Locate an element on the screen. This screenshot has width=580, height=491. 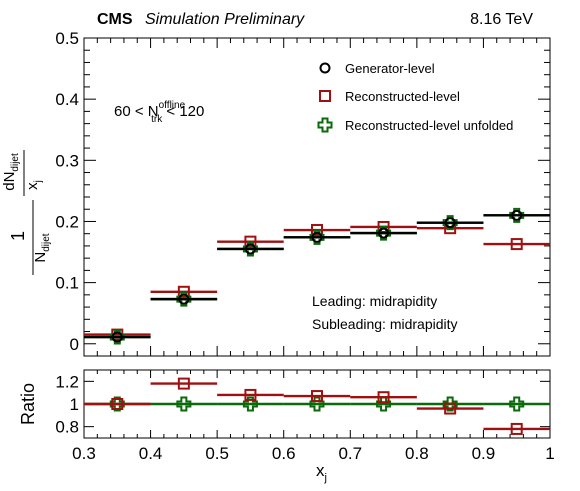
svg-text: xj is located at coordinates (34, 185).